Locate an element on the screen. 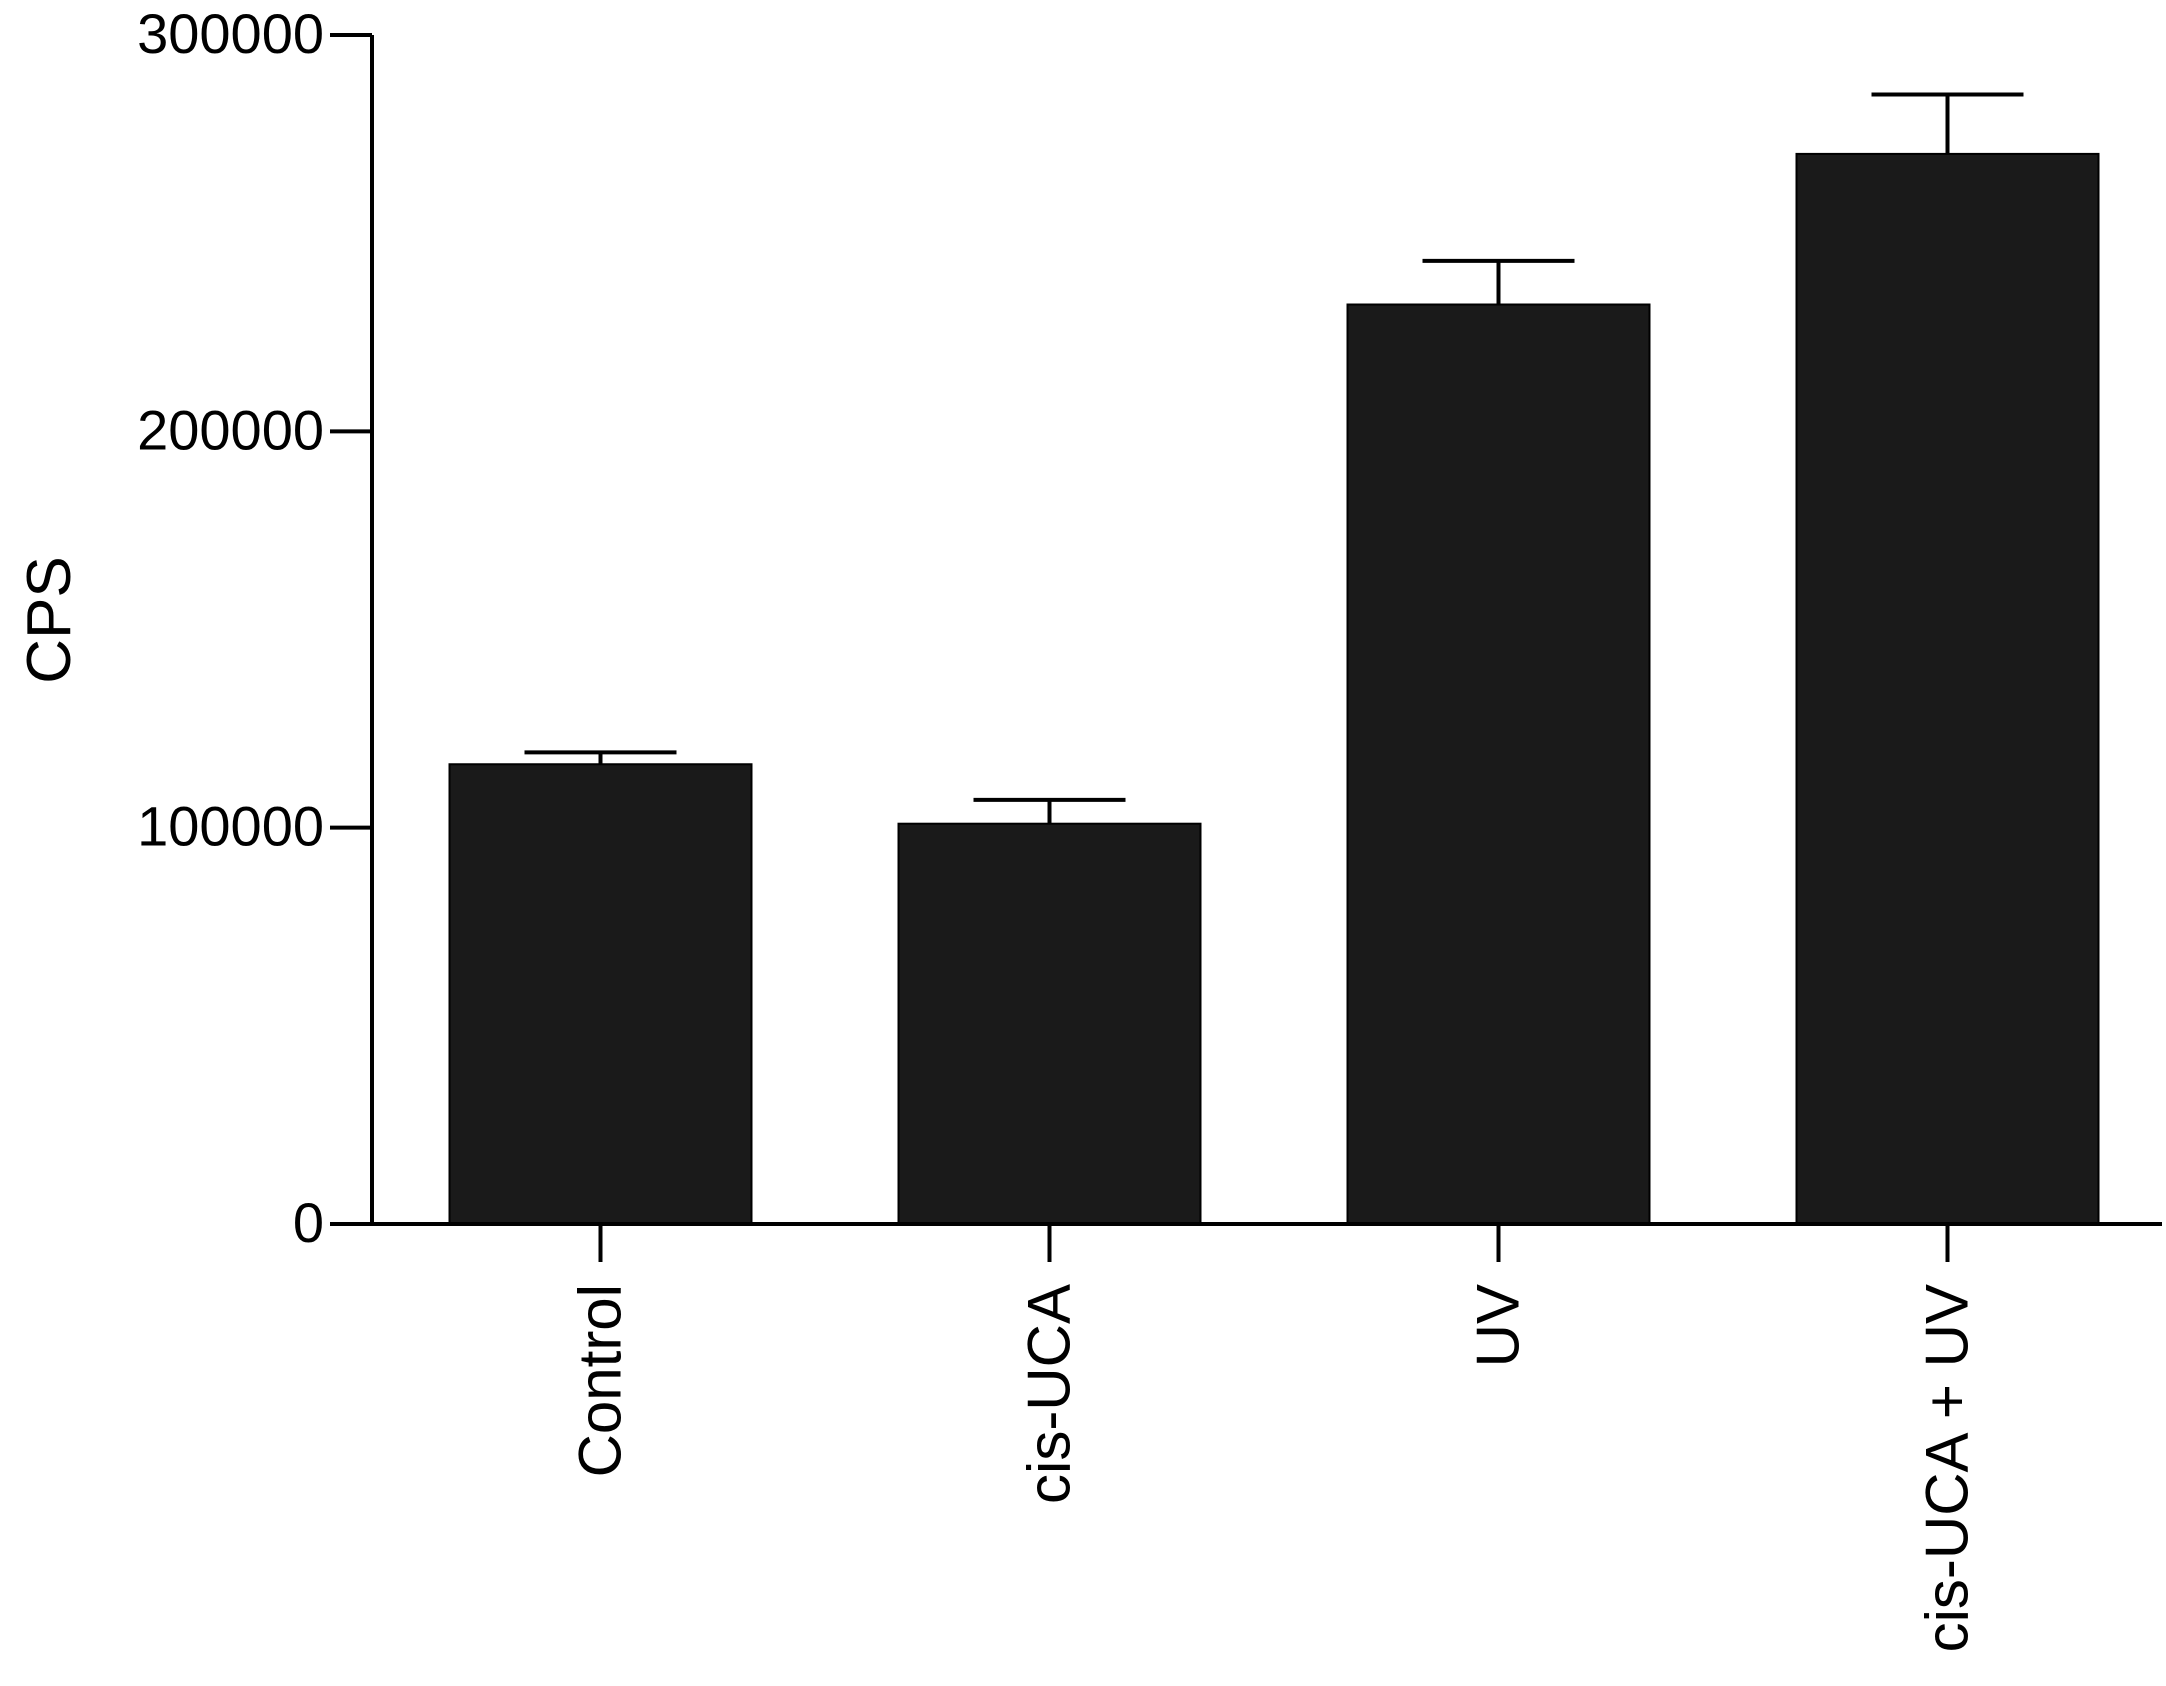 This screenshot has width=2166, height=1686. y-tick-label: 300000 is located at coordinates (230, 33).